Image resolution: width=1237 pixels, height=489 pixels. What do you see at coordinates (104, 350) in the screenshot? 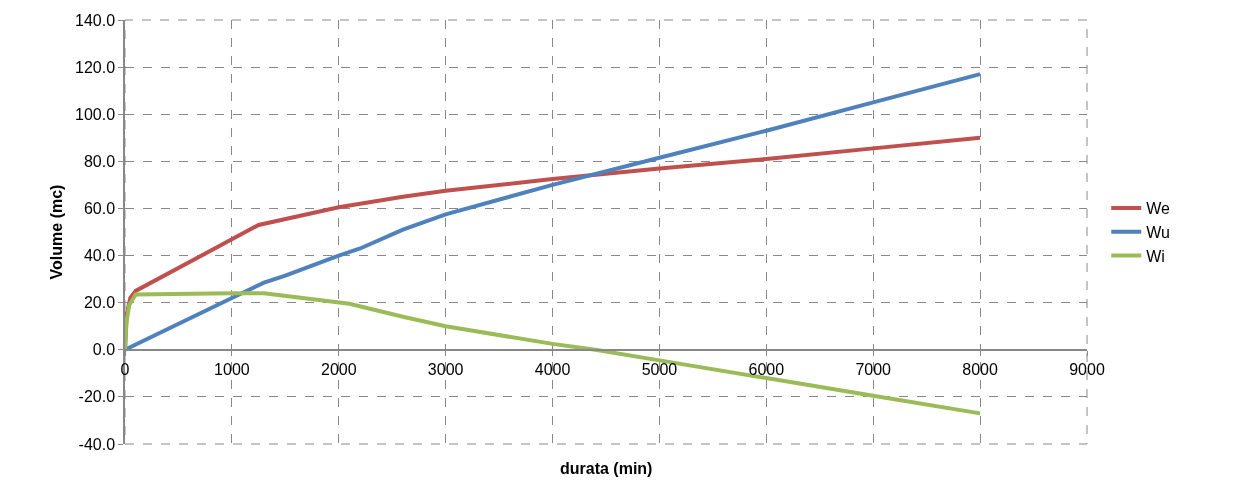
I see `y-tick-label: 0.0` at bounding box center [104, 350].